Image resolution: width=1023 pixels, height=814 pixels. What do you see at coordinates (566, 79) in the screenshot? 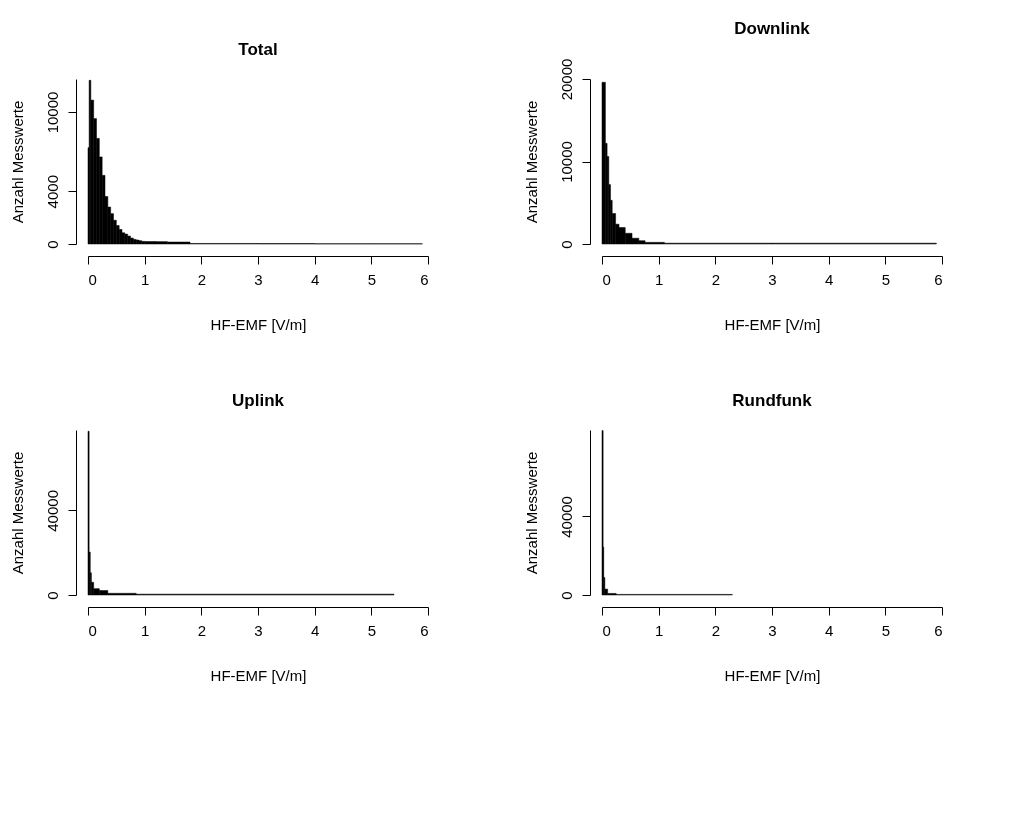
I see `y-tick-label: 20000` at bounding box center [566, 79].